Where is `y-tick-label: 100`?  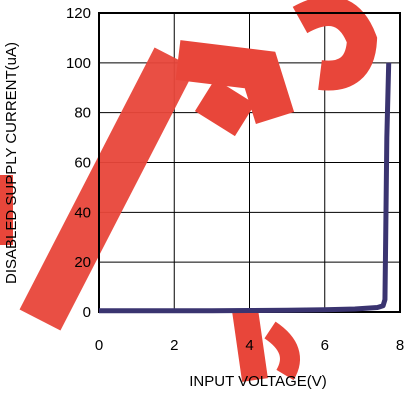 y-tick-label: 100 is located at coordinates (78, 63).